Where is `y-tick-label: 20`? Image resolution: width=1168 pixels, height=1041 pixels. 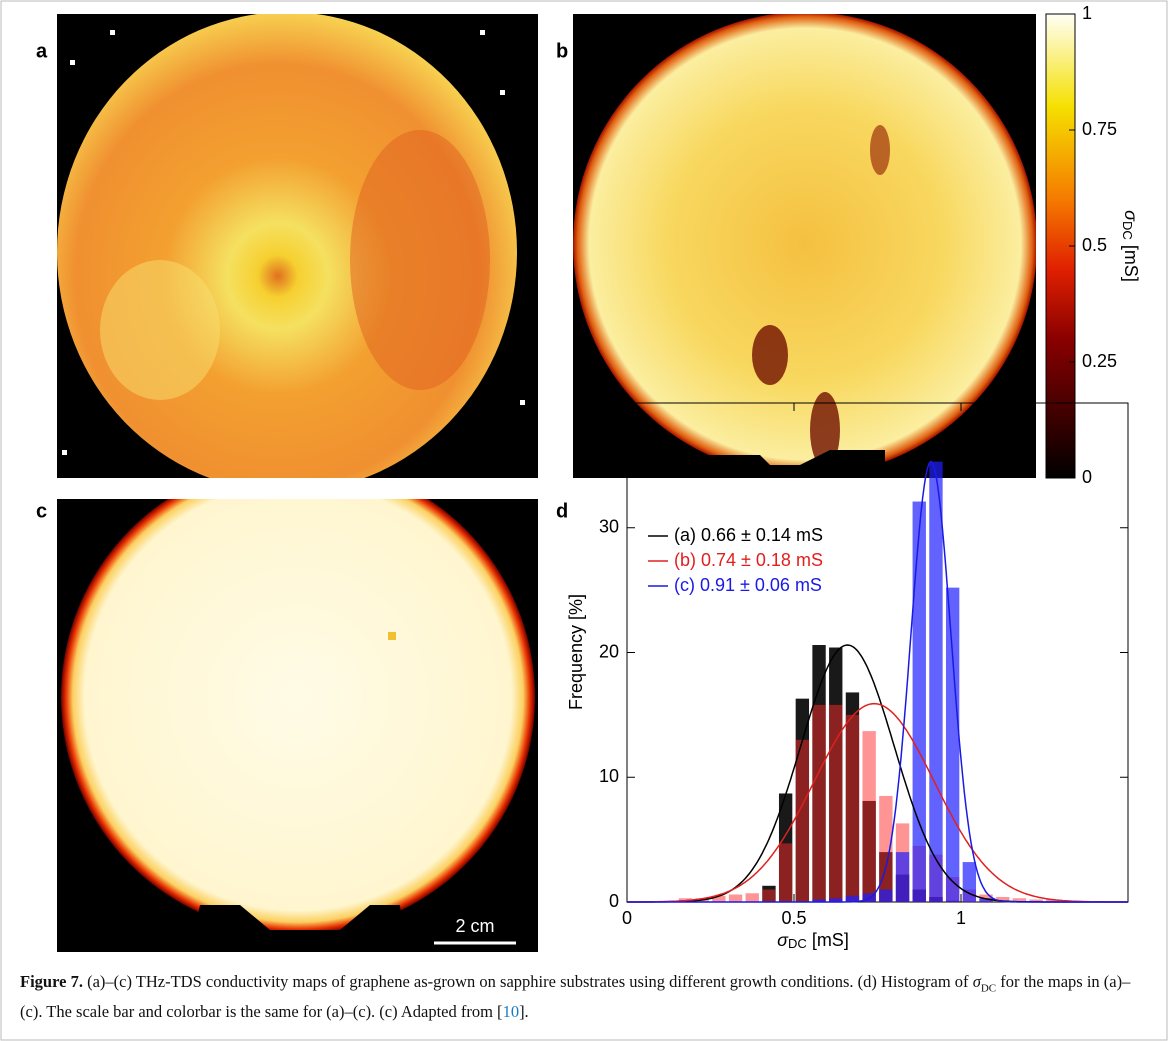
y-tick-label: 20 is located at coordinates (609, 651).